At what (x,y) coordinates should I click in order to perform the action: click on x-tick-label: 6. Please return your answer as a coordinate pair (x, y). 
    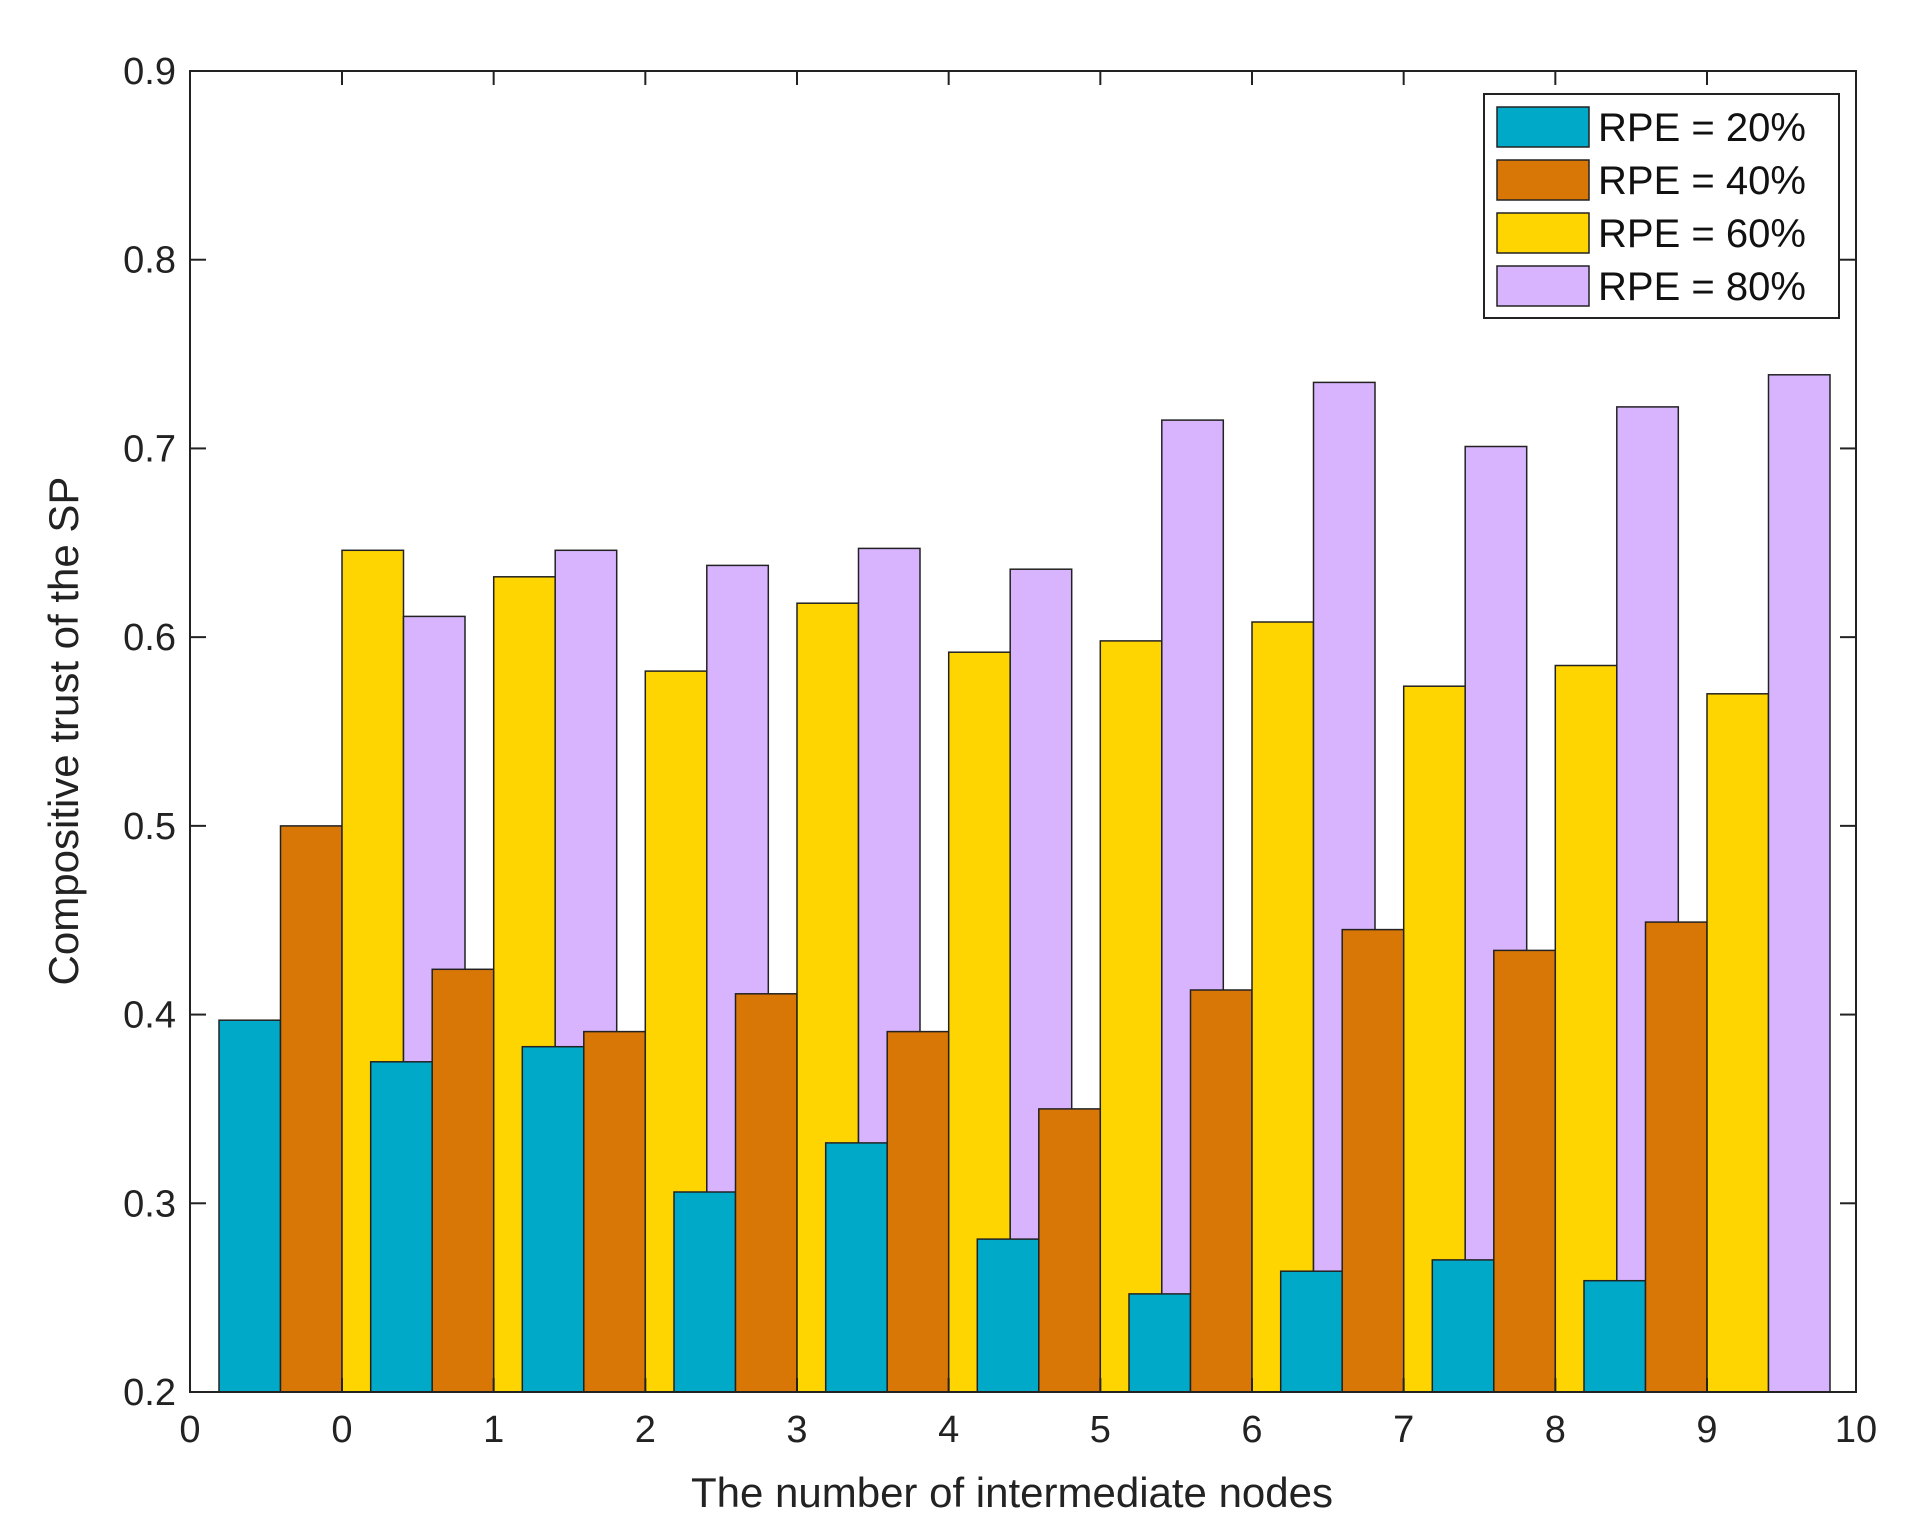
    Looking at the image, I should click on (1251, 1430).